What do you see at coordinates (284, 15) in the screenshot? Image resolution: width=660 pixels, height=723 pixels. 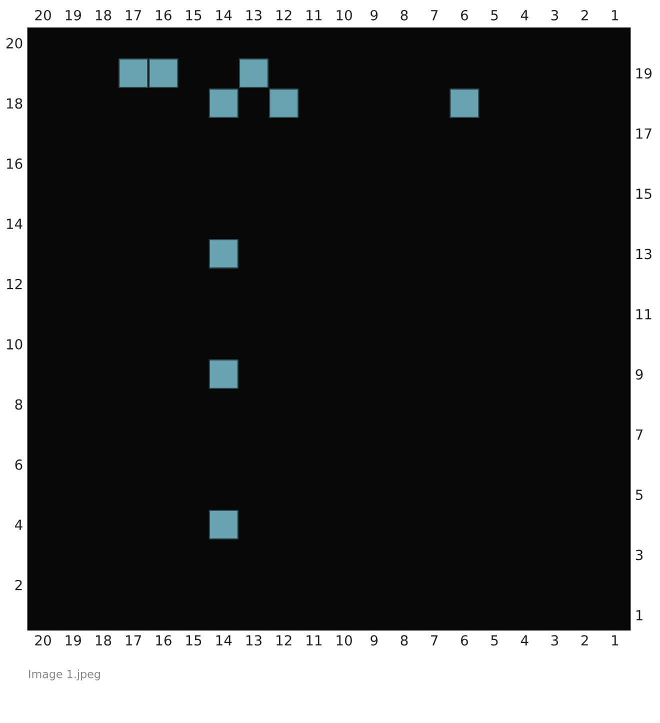 I see `x2-tick-label: 12` at bounding box center [284, 15].